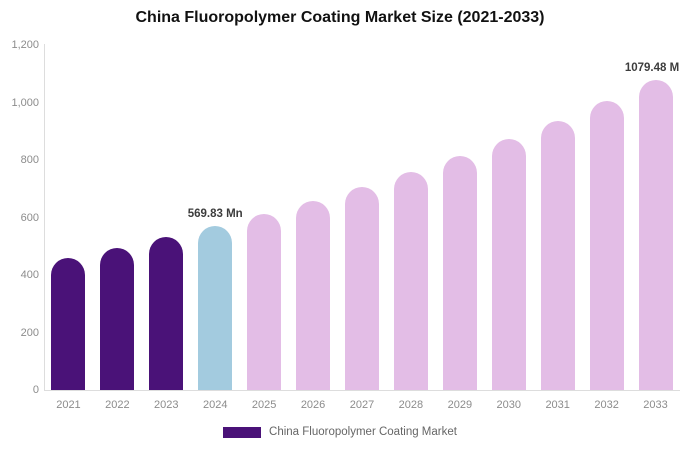  What do you see at coordinates (68, 405) in the screenshot?
I see `x-axis-tick-label-2021: 2021` at bounding box center [68, 405].